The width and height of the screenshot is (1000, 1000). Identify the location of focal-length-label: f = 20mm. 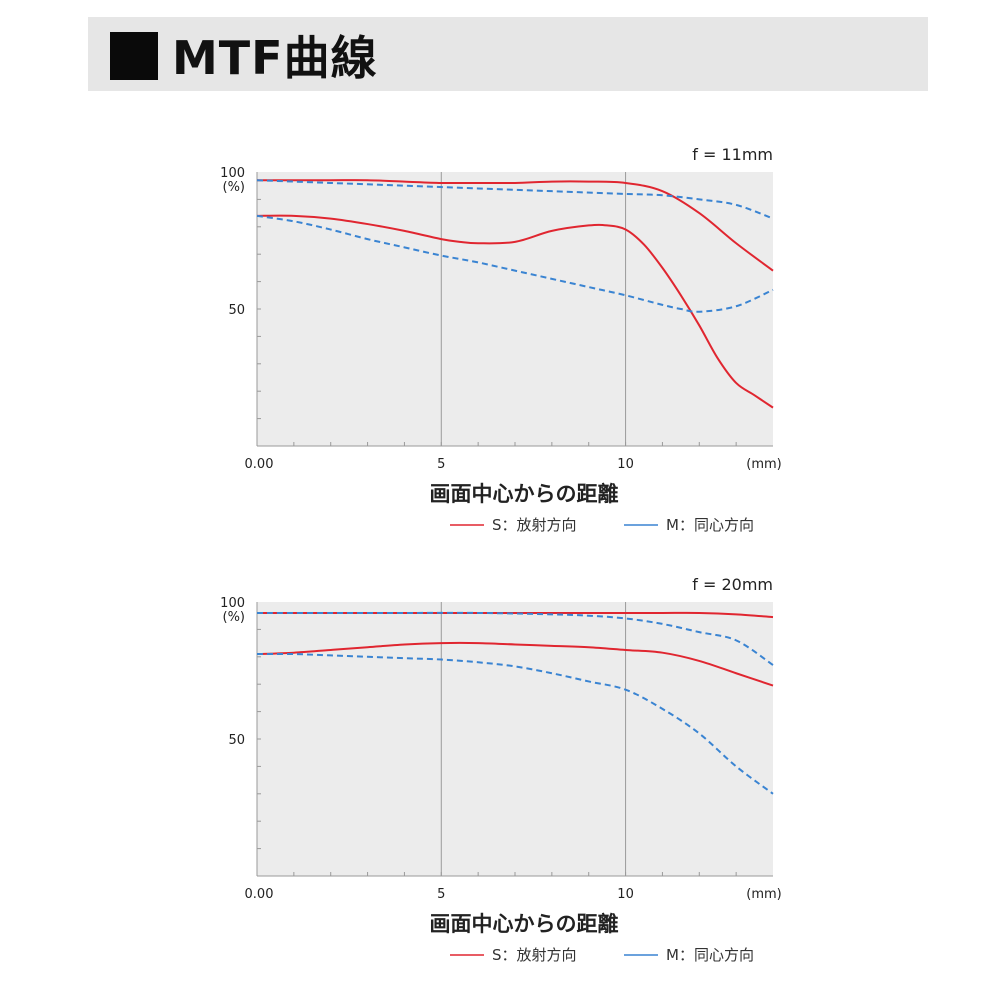
(732, 584).